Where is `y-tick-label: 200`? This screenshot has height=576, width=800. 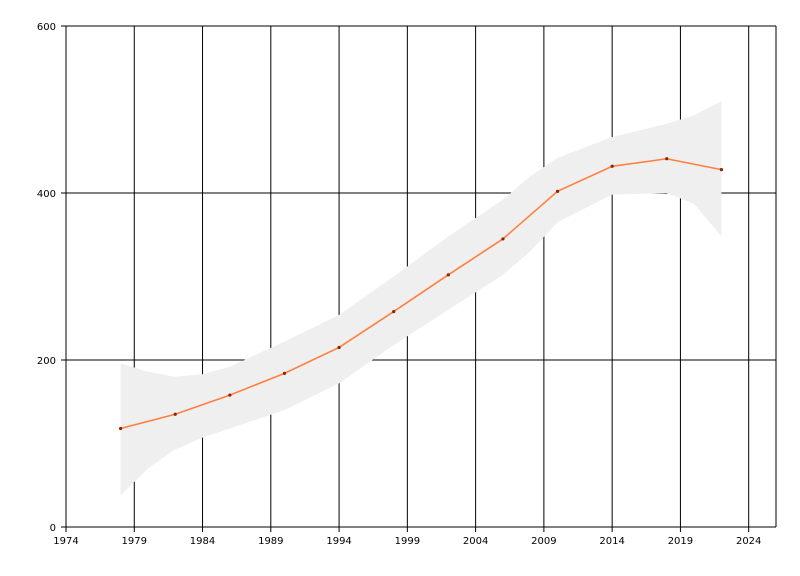
y-tick-label: 200 is located at coordinates (46, 361).